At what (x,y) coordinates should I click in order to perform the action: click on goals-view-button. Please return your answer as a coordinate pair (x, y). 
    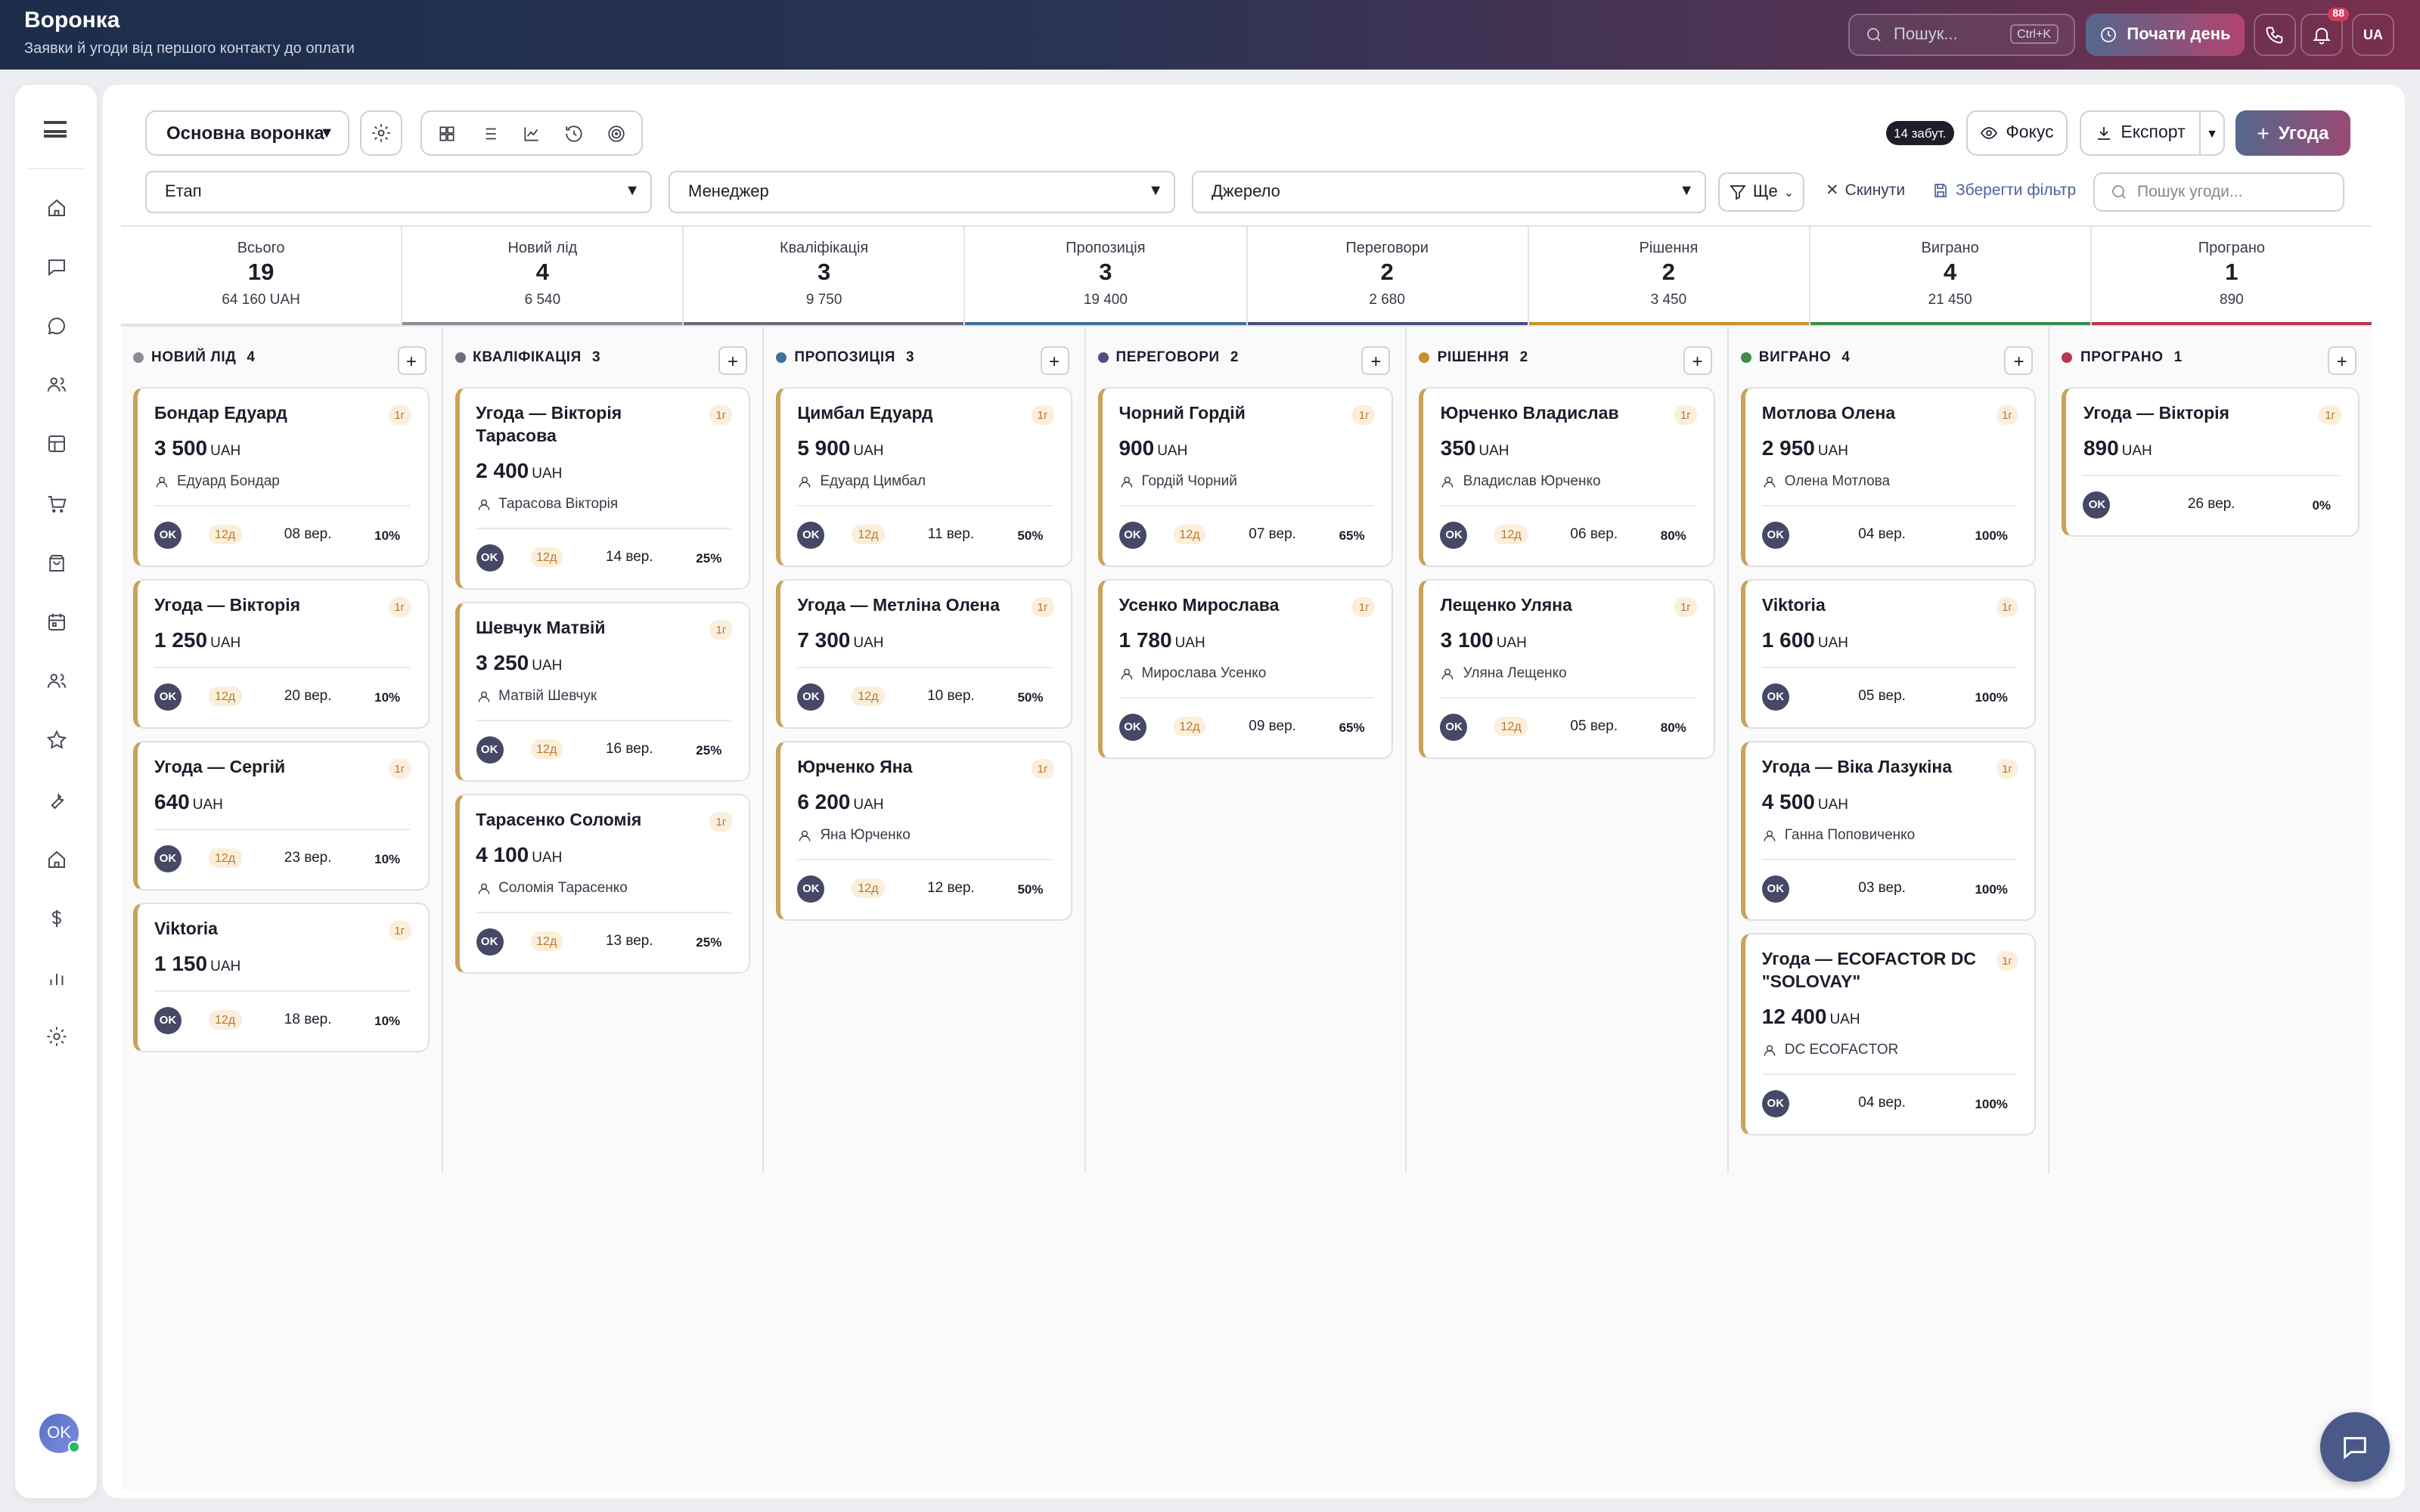
    Looking at the image, I should click on (615, 133).